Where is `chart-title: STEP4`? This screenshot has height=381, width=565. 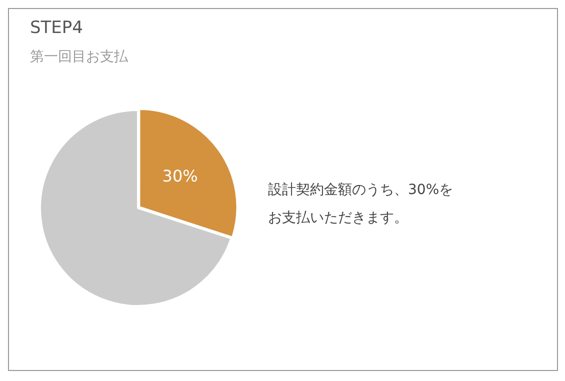
chart-title: STEP4 is located at coordinates (56, 28).